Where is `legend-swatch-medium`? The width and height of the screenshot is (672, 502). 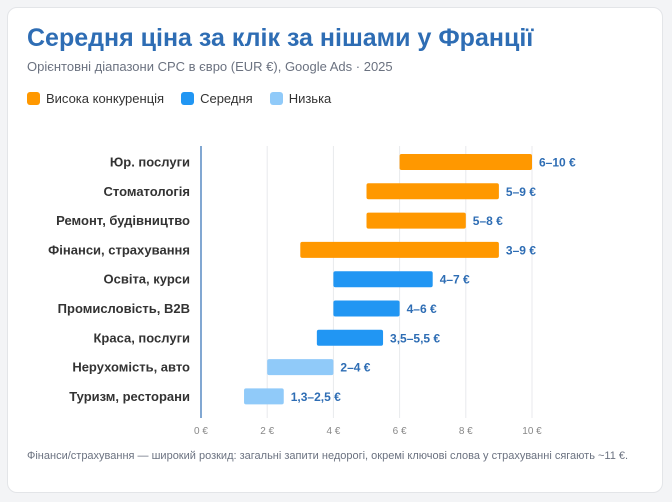
legend-swatch-medium is located at coordinates (188, 98).